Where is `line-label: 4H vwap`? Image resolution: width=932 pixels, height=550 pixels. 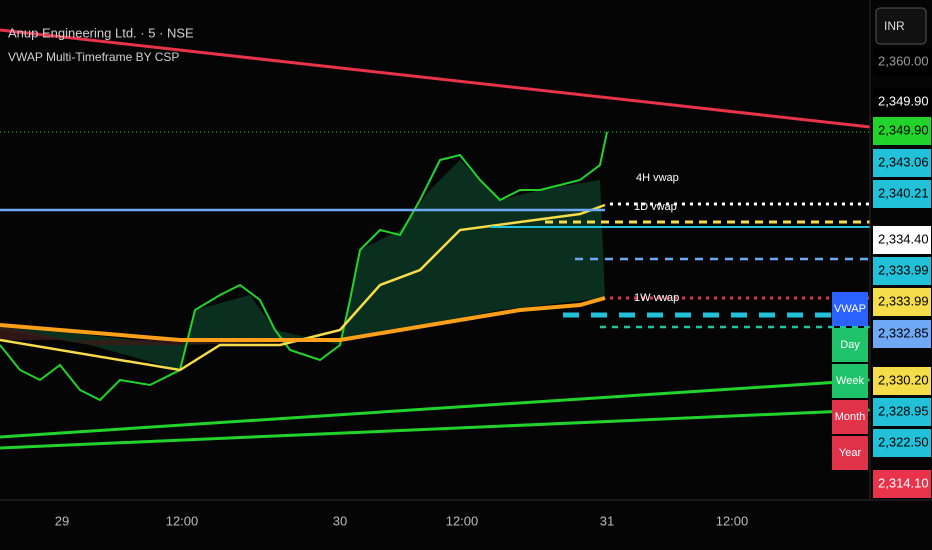
line-label: 4H vwap is located at coordinates (657, 178).